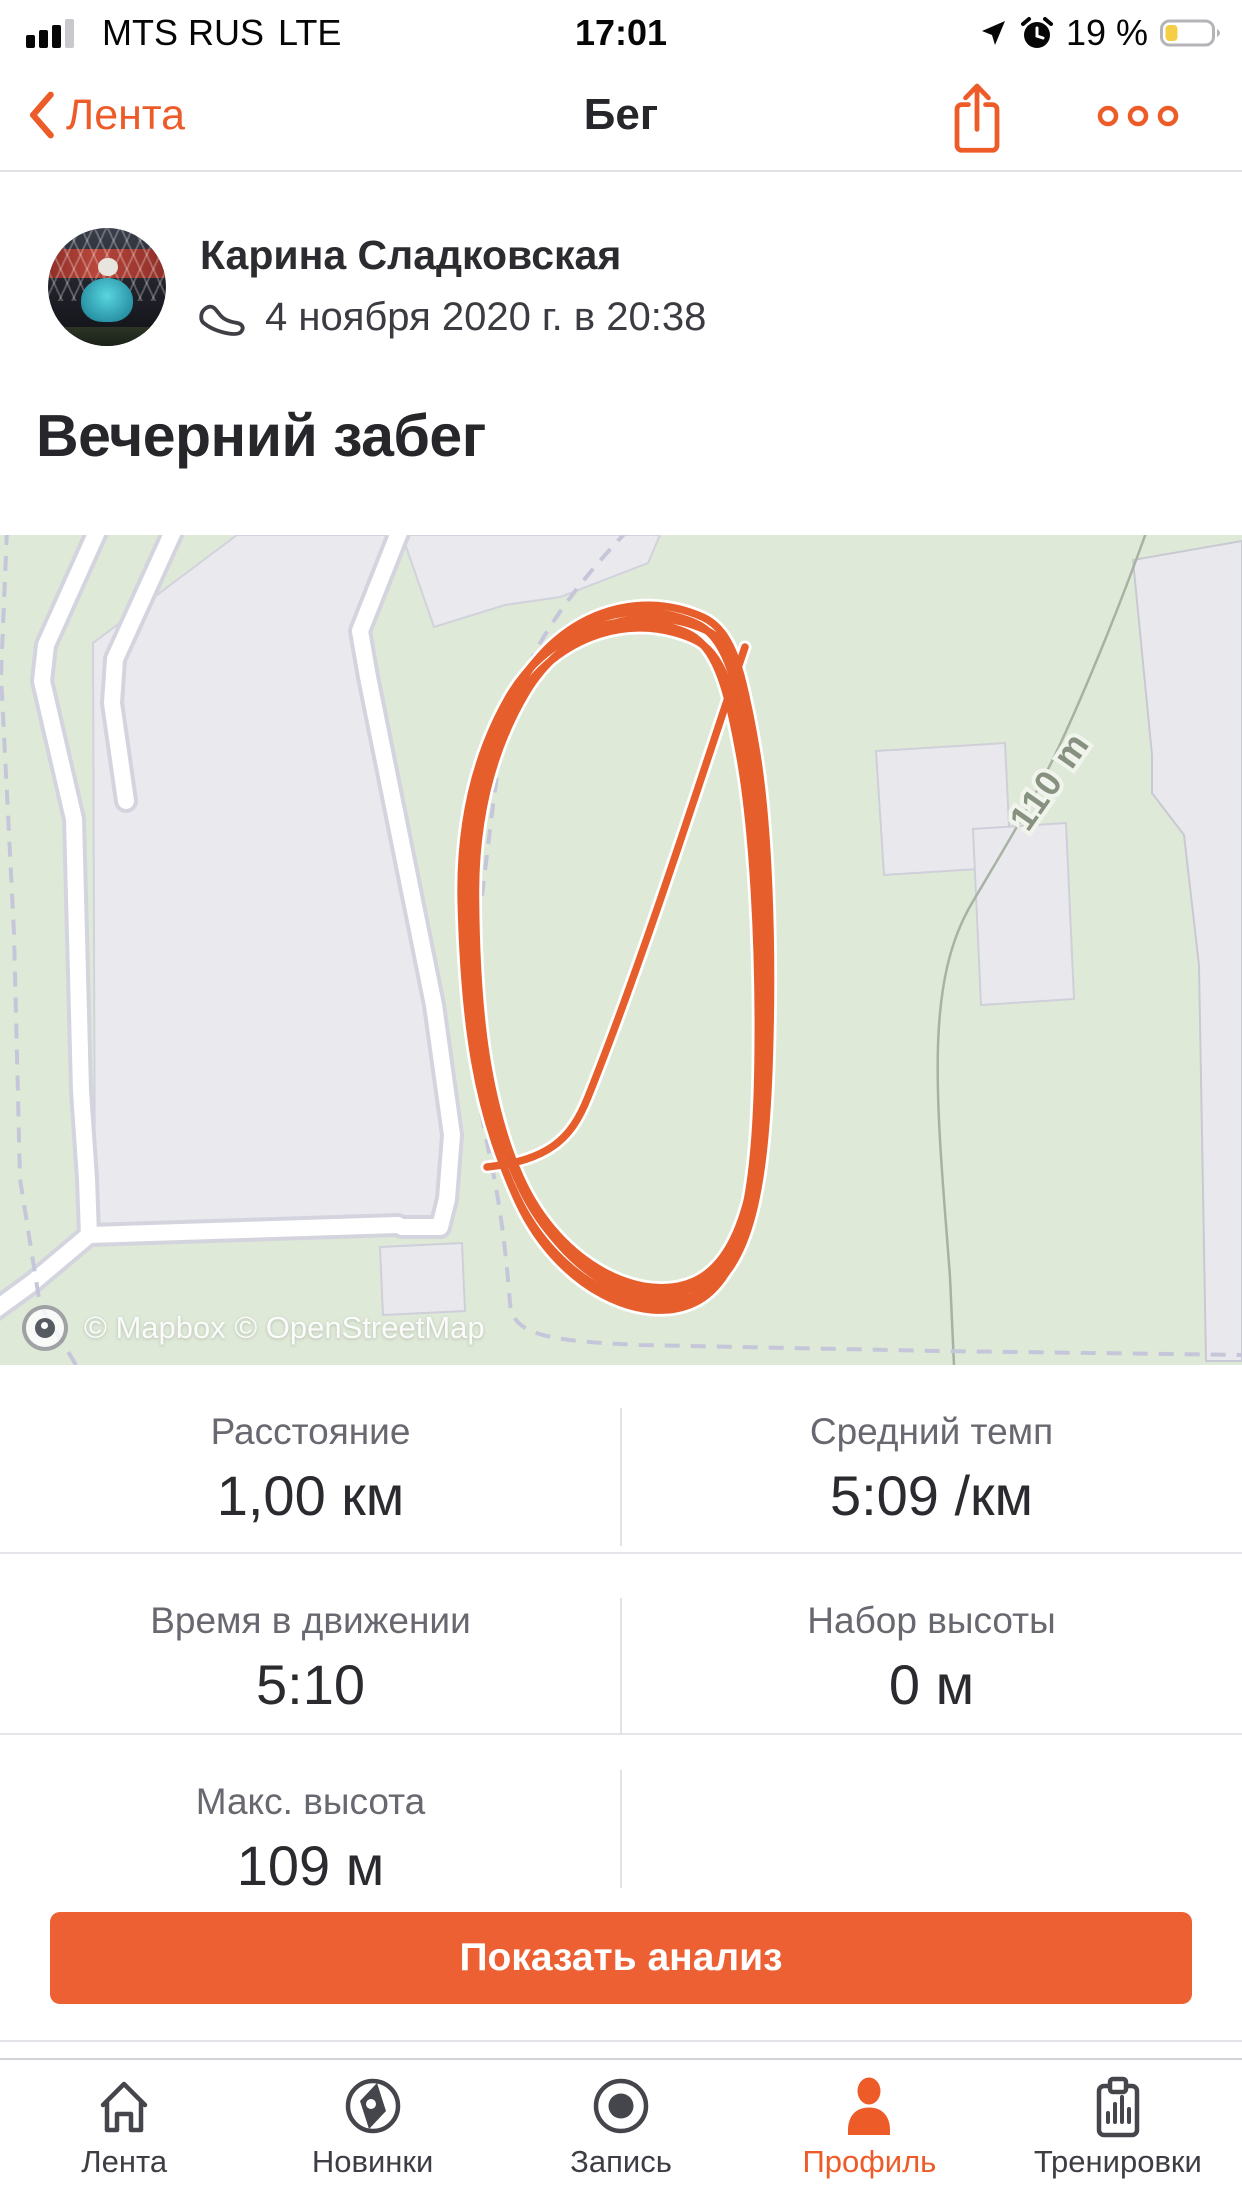 This screenshot has width=1242, height=2208. Describe the element at coordinates (931, 1825) in the screenshot. I see `stat-empty` at that location.